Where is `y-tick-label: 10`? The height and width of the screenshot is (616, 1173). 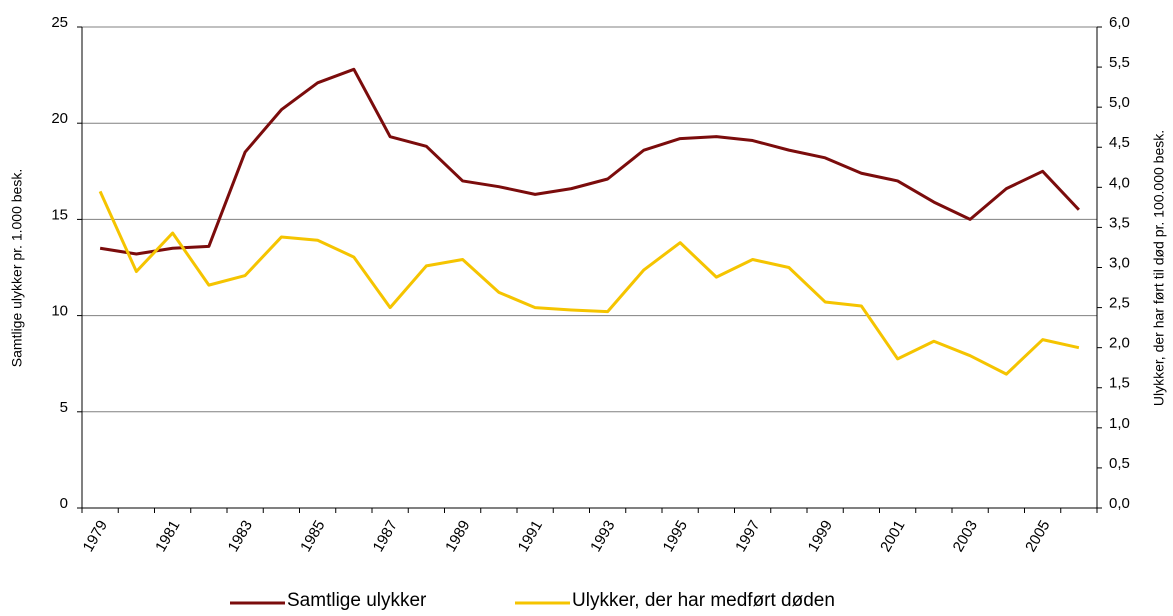
y-tick-label: 10 is located at coordinates (59, 311).